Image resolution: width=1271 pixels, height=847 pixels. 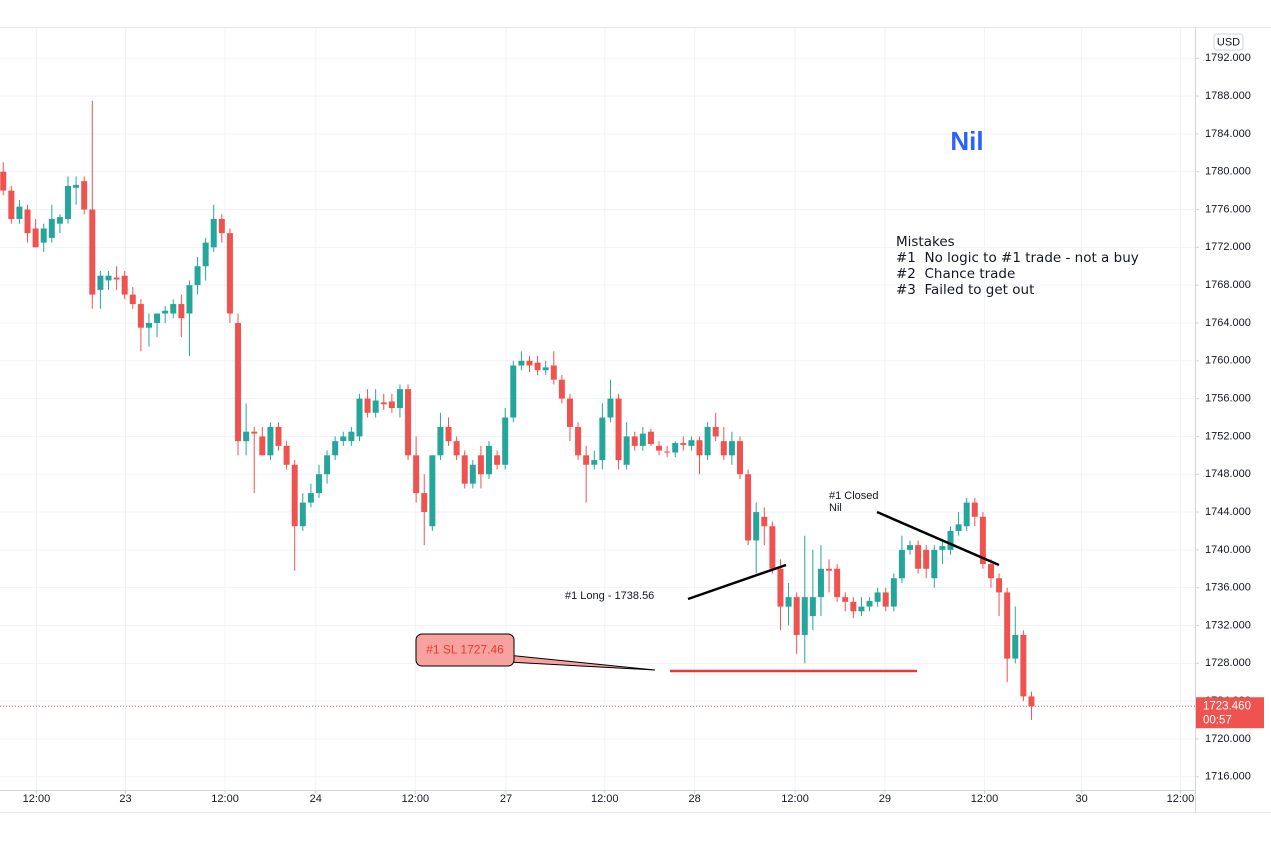 What do you see at coordinates (1017, 258) in the screenshot?
I see `mistakes-line: #1 No logic to #1 trade - not a buy` at bounding box center [1017, 258].